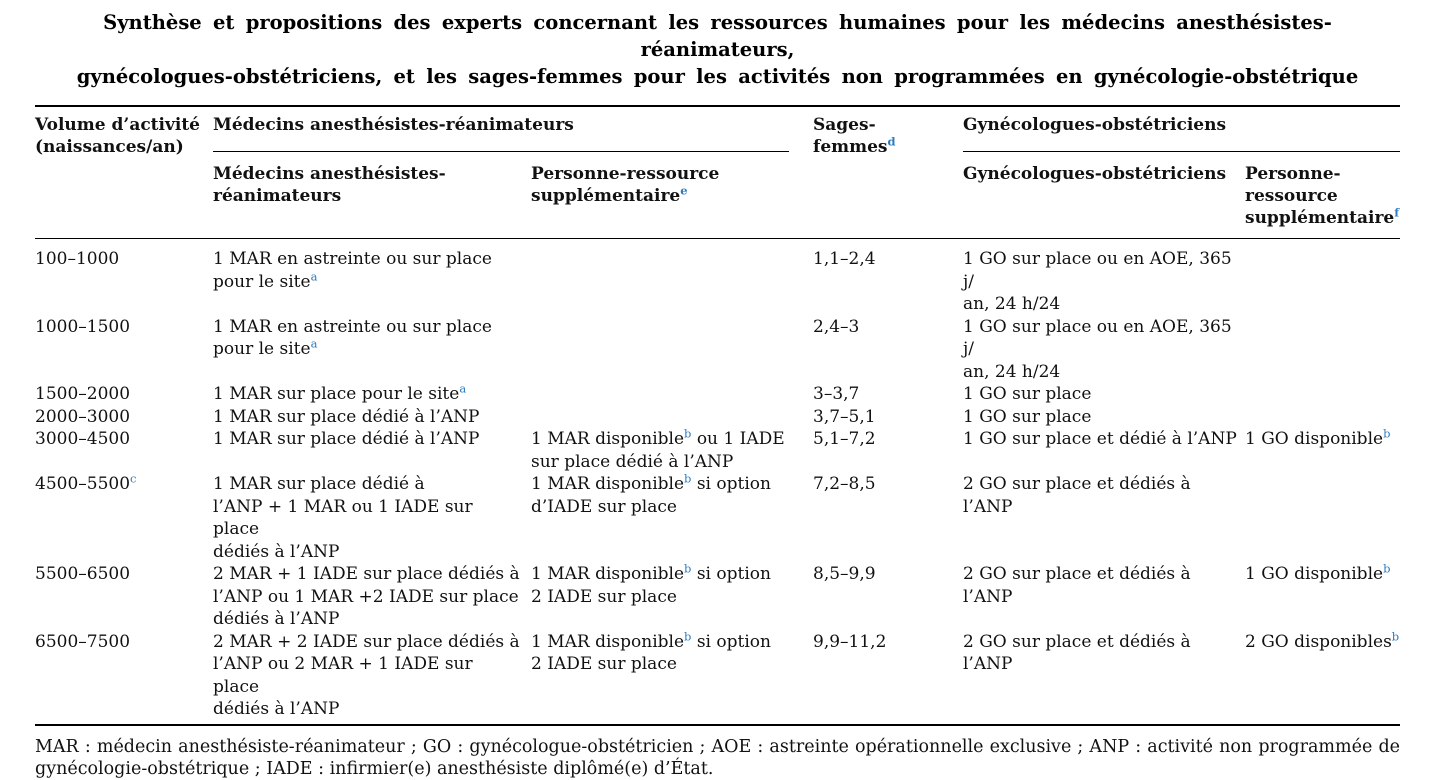  What do you see at coordinates (850, 641) in the screenshot?
I see `table-cell: 9,9–11,2` at bounding box center [850, 641].